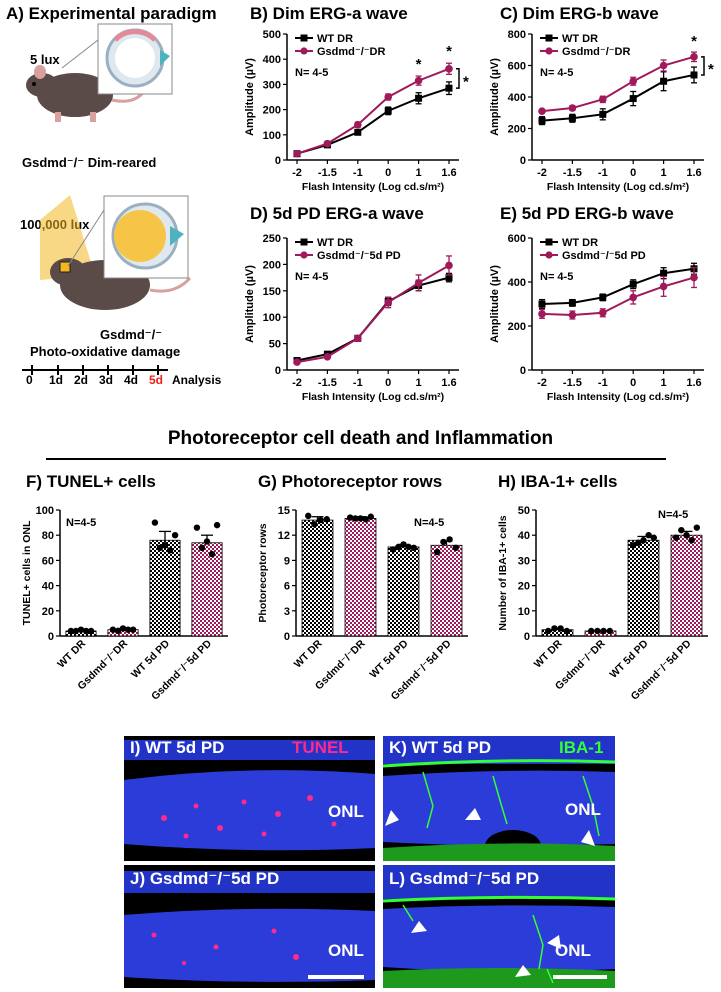 The image size is (721, 992). Describe the element at coordinates (272, 35) in the screenshot. I see `y-tick-label: 500` at that location.